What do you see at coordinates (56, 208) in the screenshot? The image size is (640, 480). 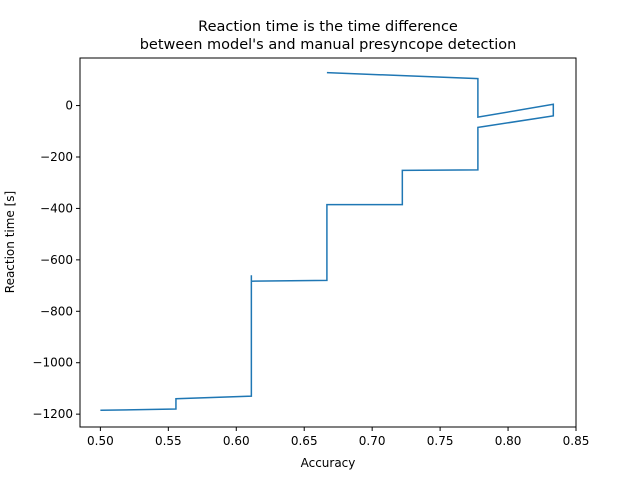 I see `y-tick-label: −400` at bounding box center [56, 208].